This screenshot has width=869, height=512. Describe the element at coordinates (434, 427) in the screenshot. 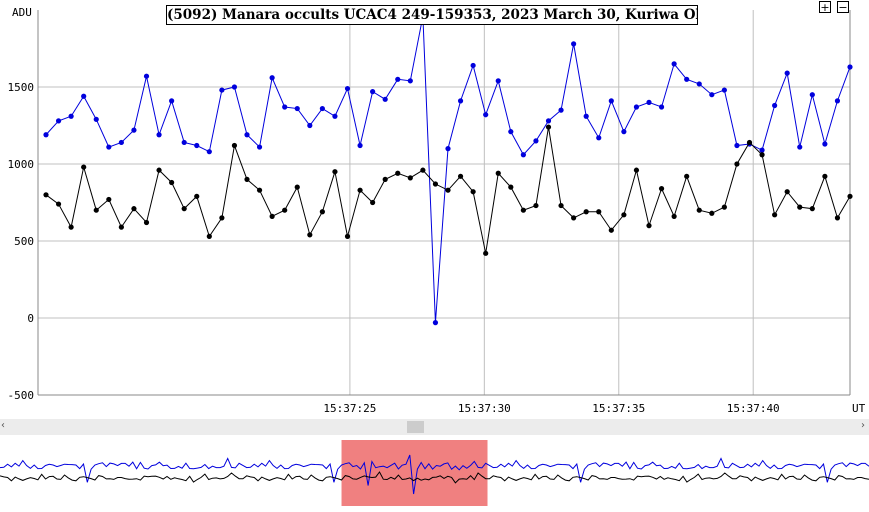

I see `scrollbar-track` at that location.